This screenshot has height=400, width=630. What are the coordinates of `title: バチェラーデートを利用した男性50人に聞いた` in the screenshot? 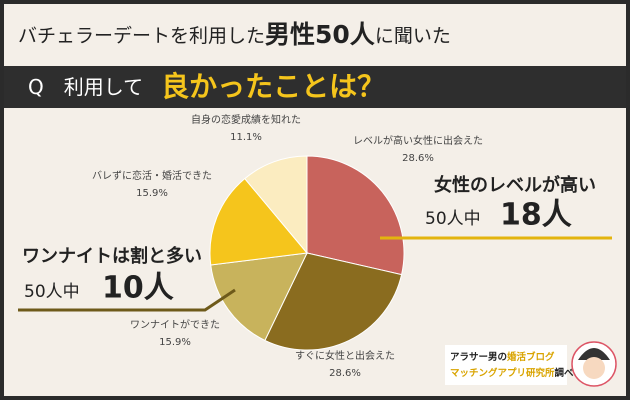 It's located at (234, 34).